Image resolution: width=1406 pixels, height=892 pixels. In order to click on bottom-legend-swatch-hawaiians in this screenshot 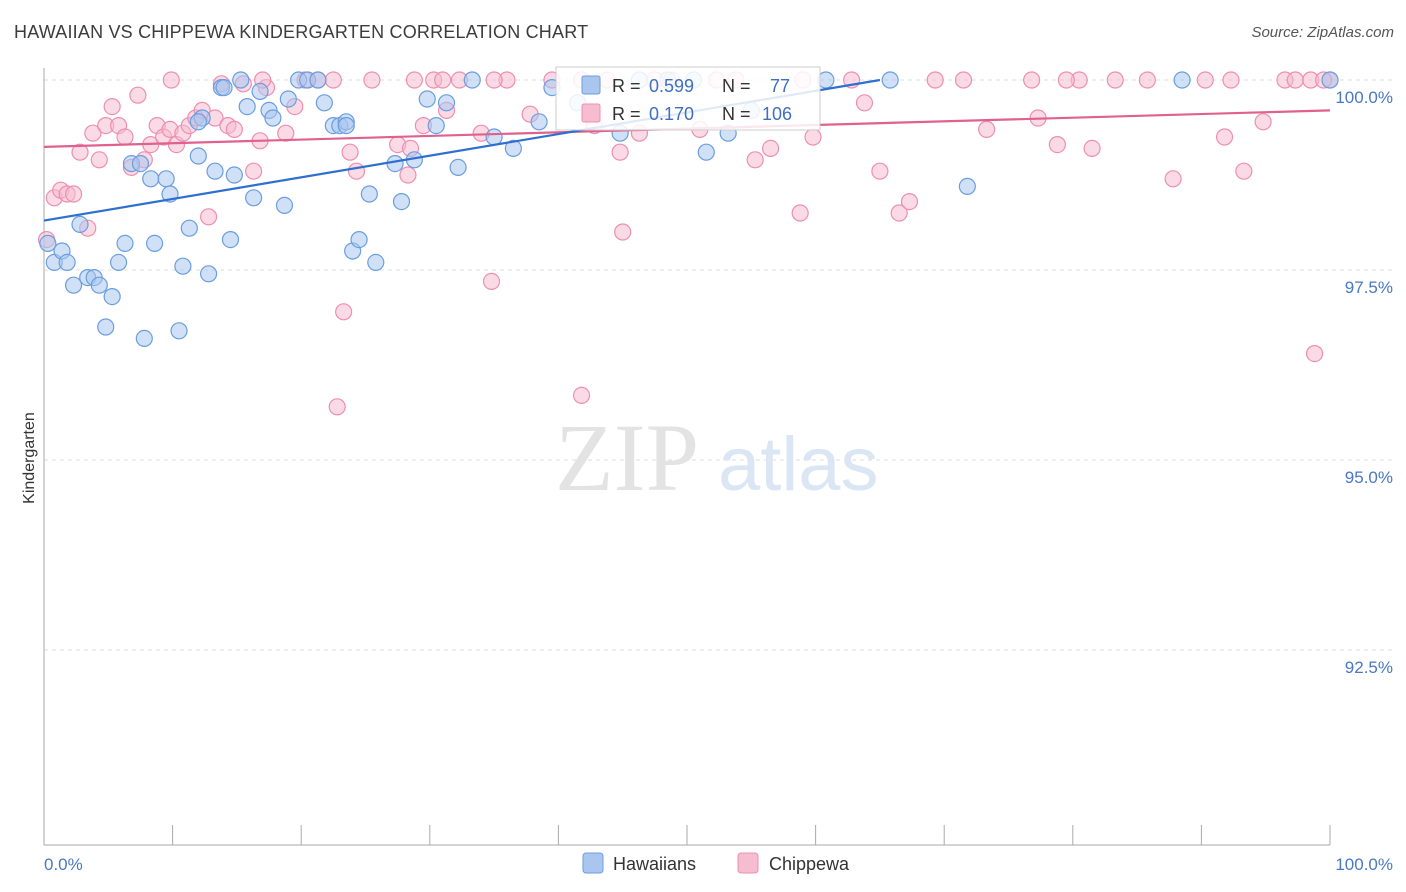, I will do `click(593, 863)`.